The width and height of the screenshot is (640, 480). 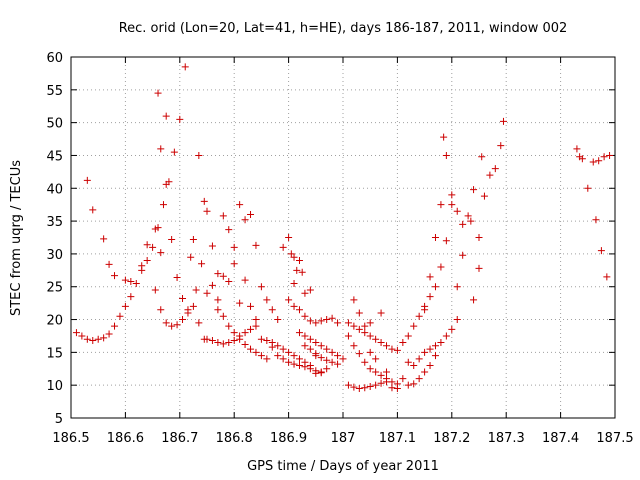 What do you see at coordinates (54, 321) in the screenshot?
I see `y-tick-label: 20` at bounding box center [54, 321].